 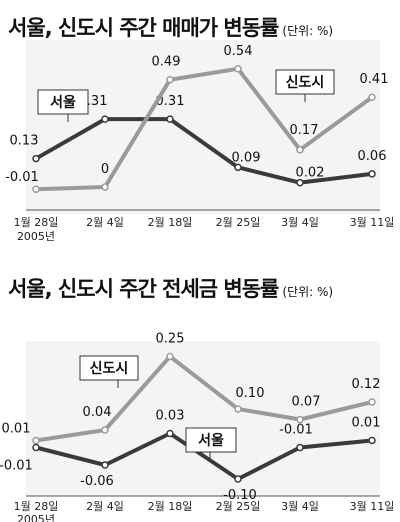 What do you see at coordinates (170, 416) in the screenshot?
I see `data-label: 0.03` at bounding box center [170, 416].